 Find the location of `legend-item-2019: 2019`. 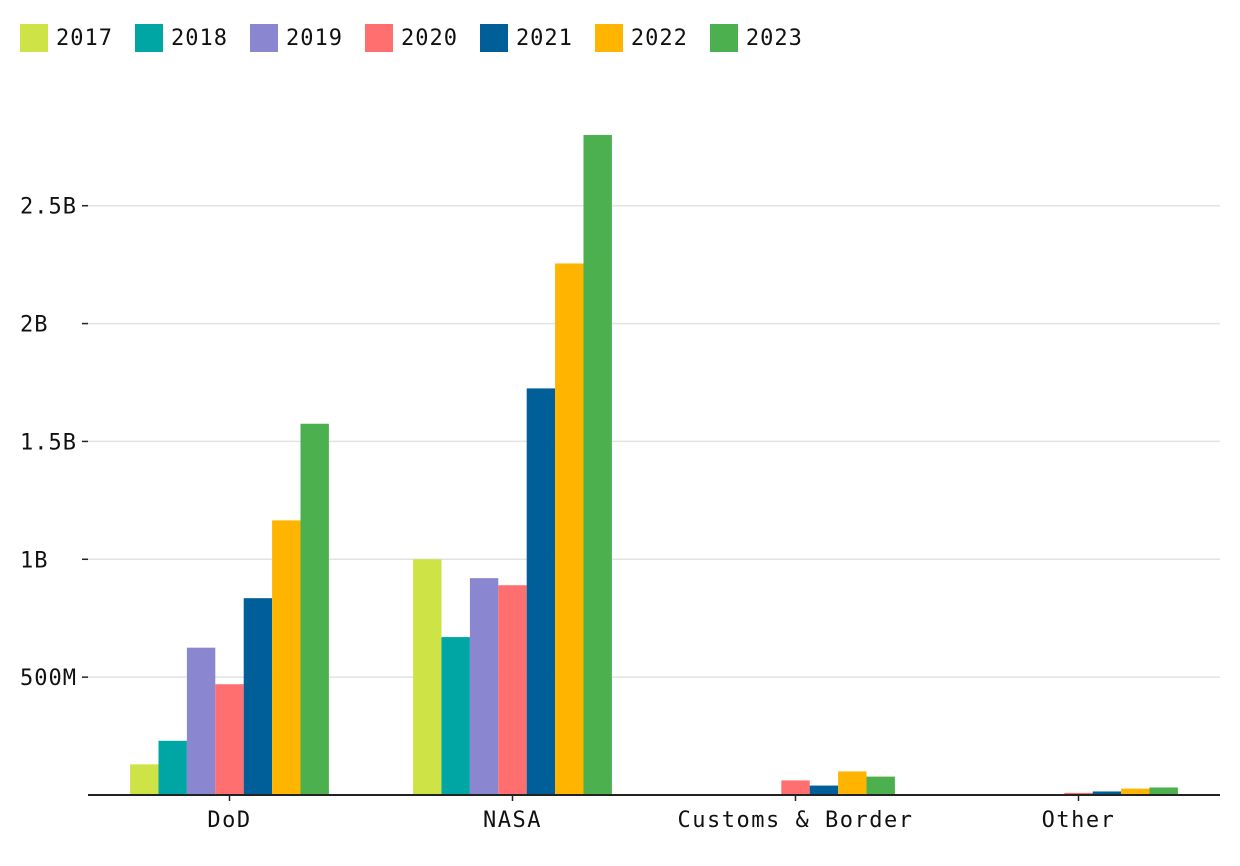

legend-item-2019: 2019 is located at coordinates (296, 38).